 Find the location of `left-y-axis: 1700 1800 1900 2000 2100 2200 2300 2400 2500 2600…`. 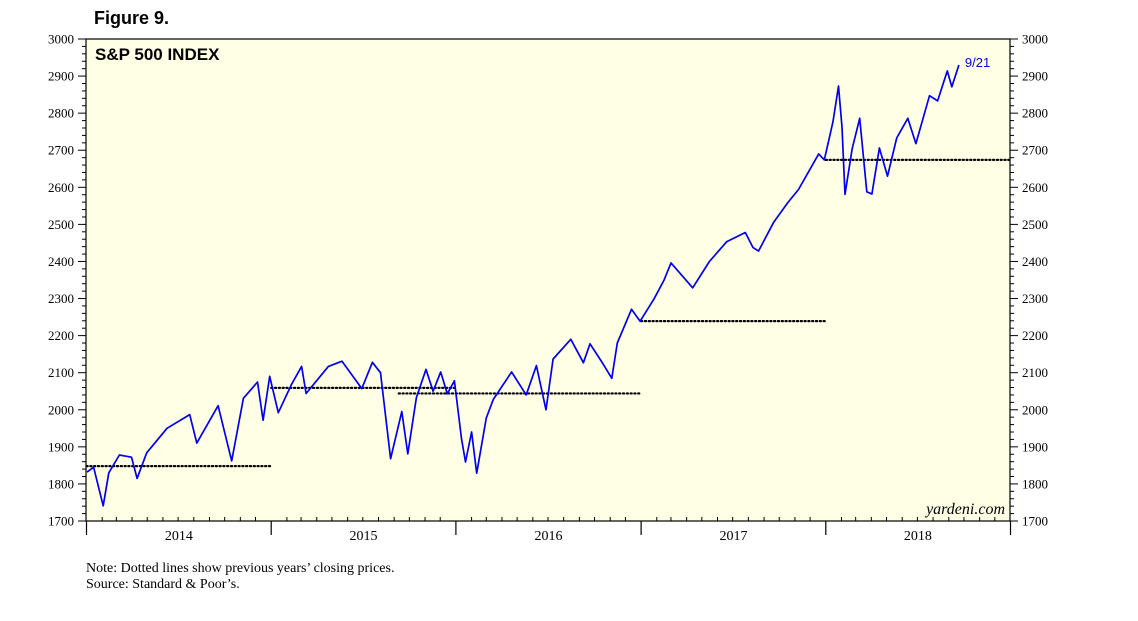

left-y-axis: 1700 1800 1900 2000 2100 2200 2300 2400 2500 2600… is located at coordinates (67, 280).